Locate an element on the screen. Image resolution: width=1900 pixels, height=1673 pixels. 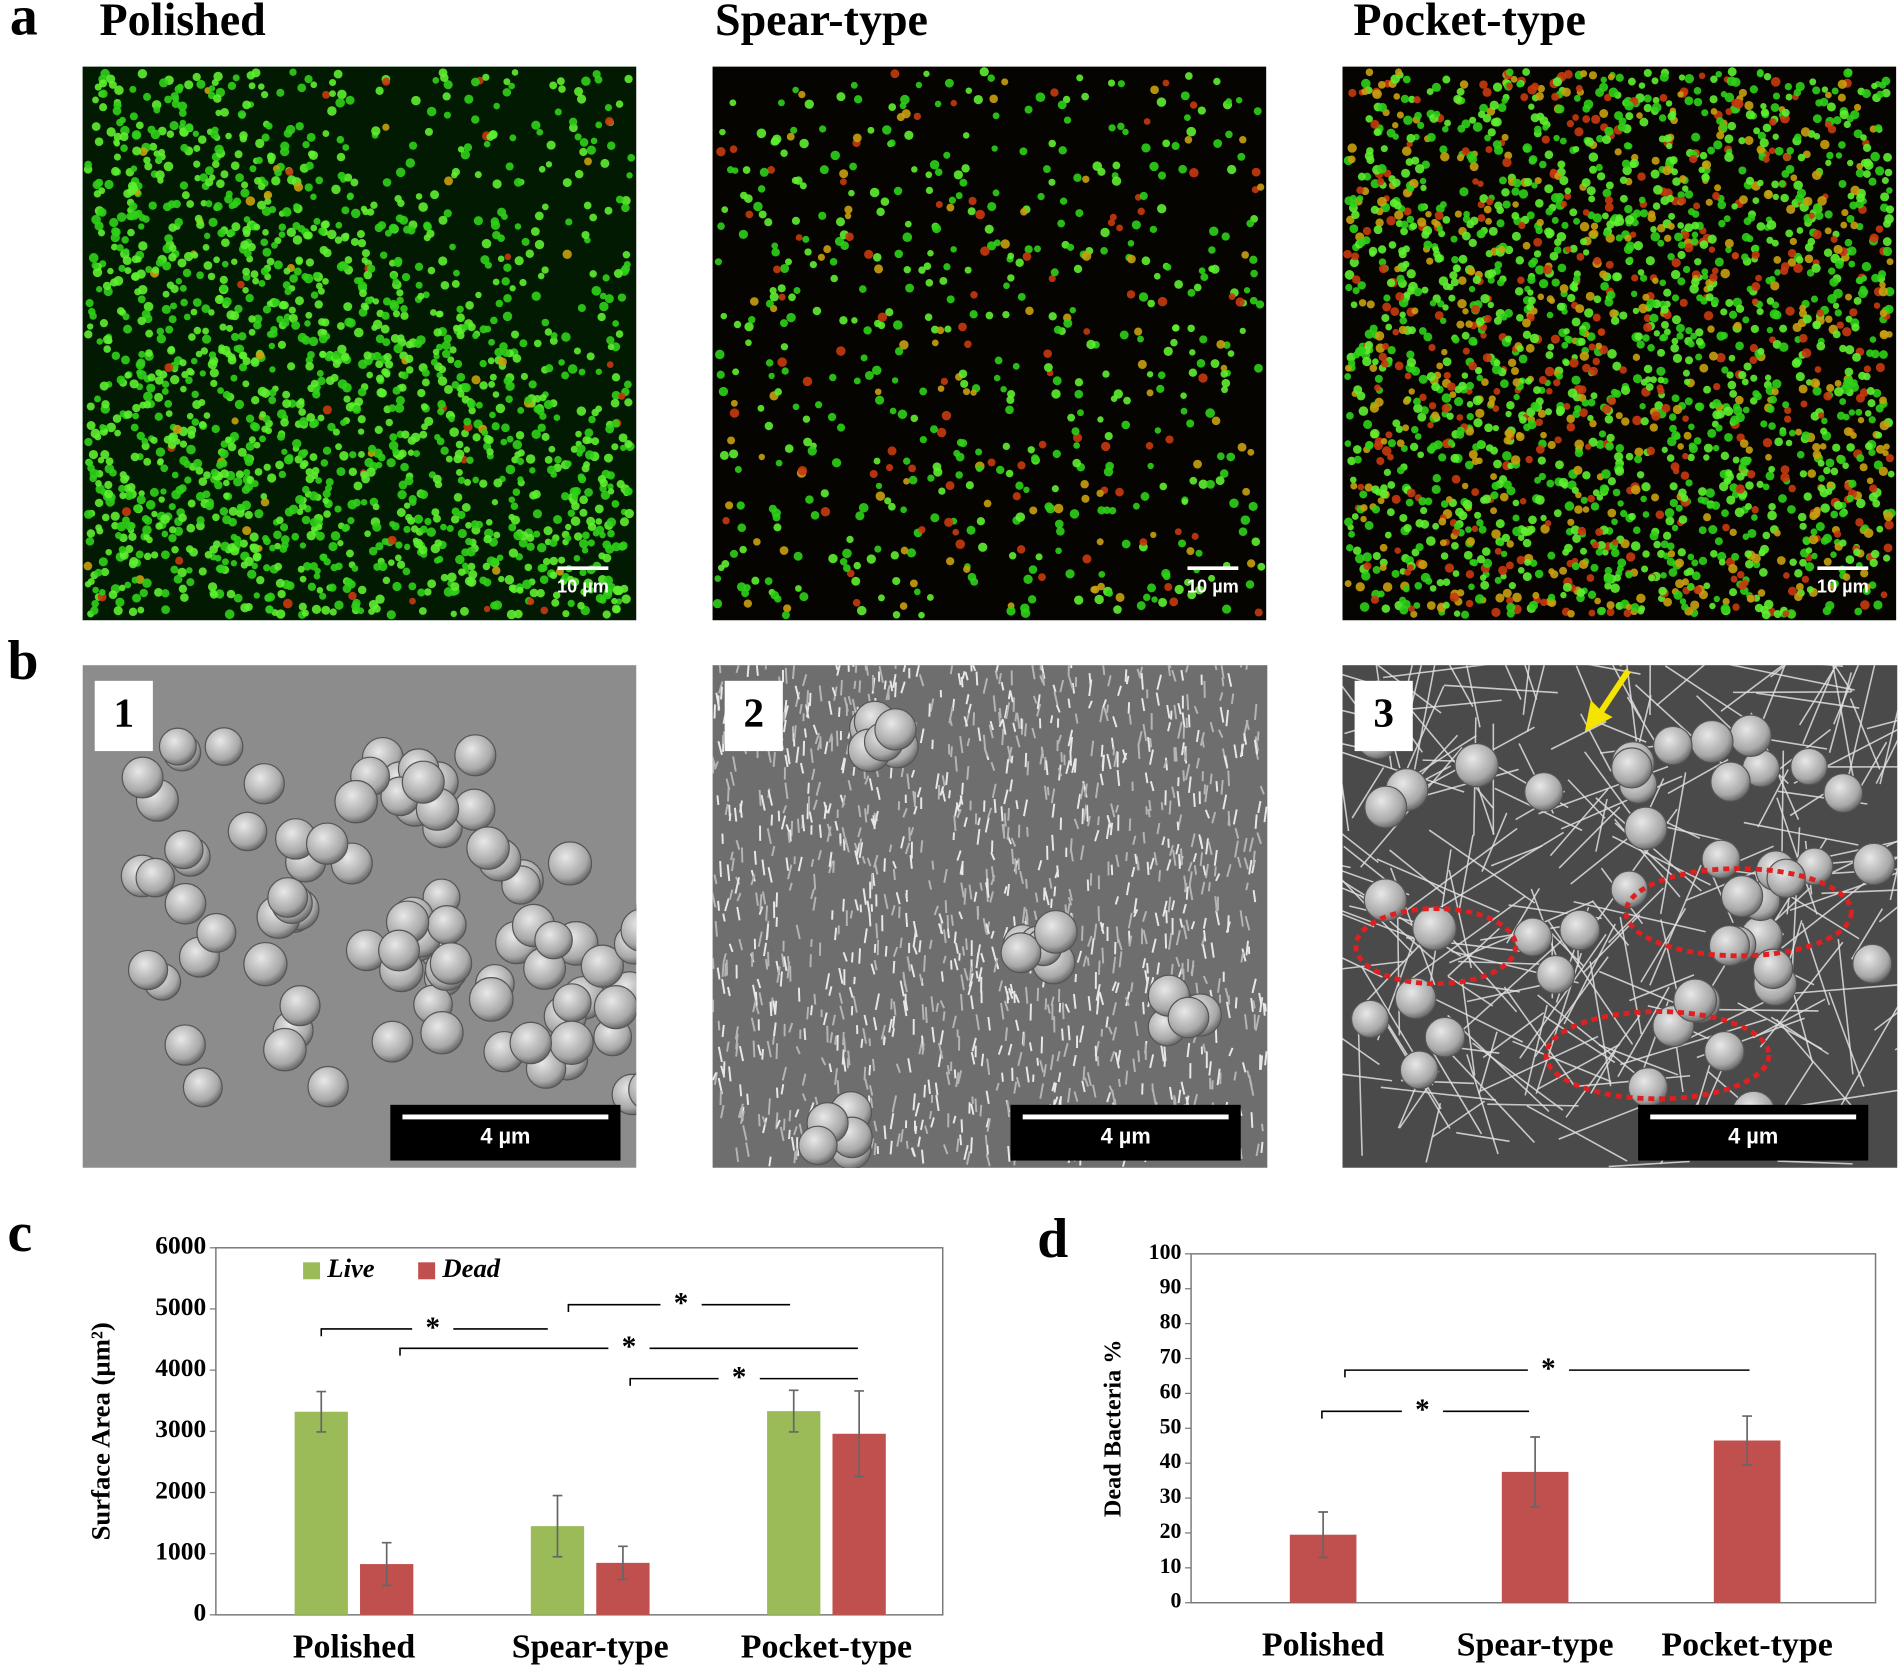
nanospike is located at coordinates (968, 772).